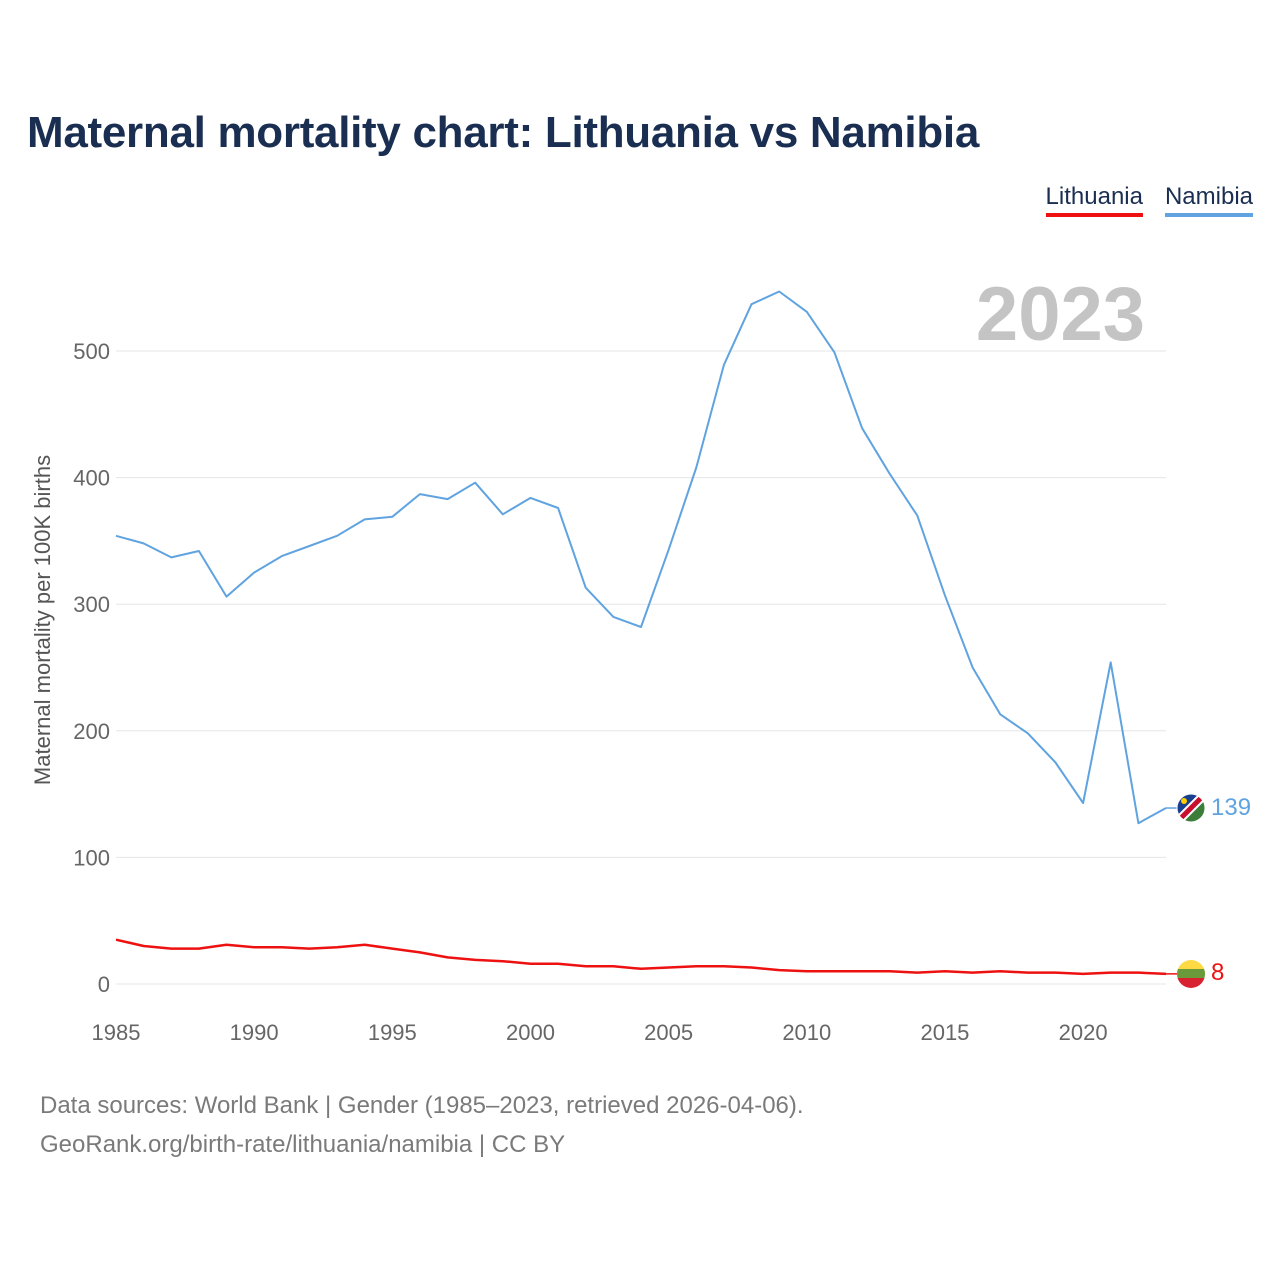  Describe the element at coordinates (104, 984) in the screenshot. I see `y-tick-label: 0` at that location.